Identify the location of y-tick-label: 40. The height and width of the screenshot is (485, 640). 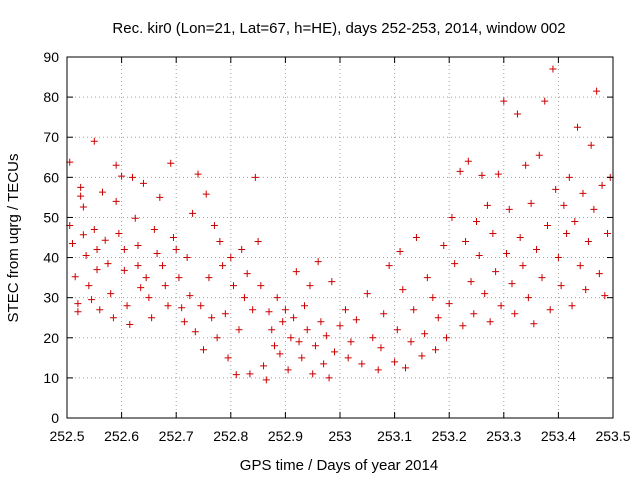
(51, 258).